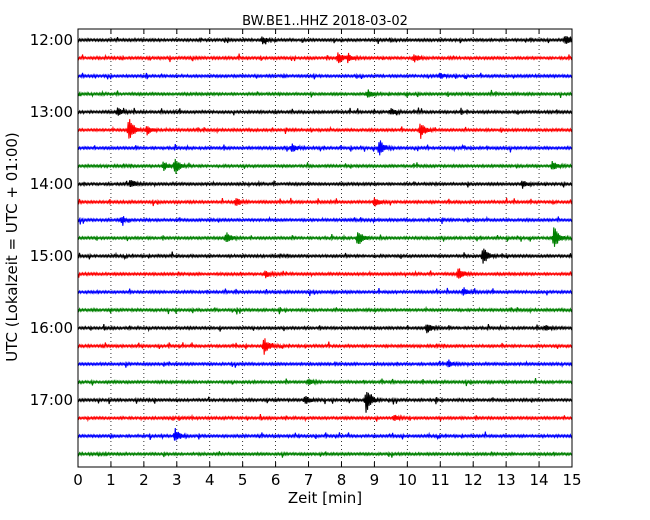 The width and height of the screenshot is (650, 520). I want to click on seismic-trace-15:00, so click(325, 256).